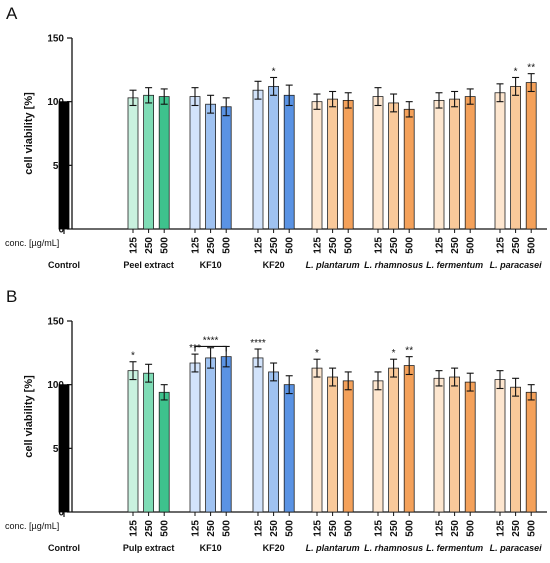 Image resolution: width=550 pixels, height=563 pixels. What do you see at coordinates (210, 348) in the screenshot?
I see `significance-bracket` at bounding box center [210, 348].